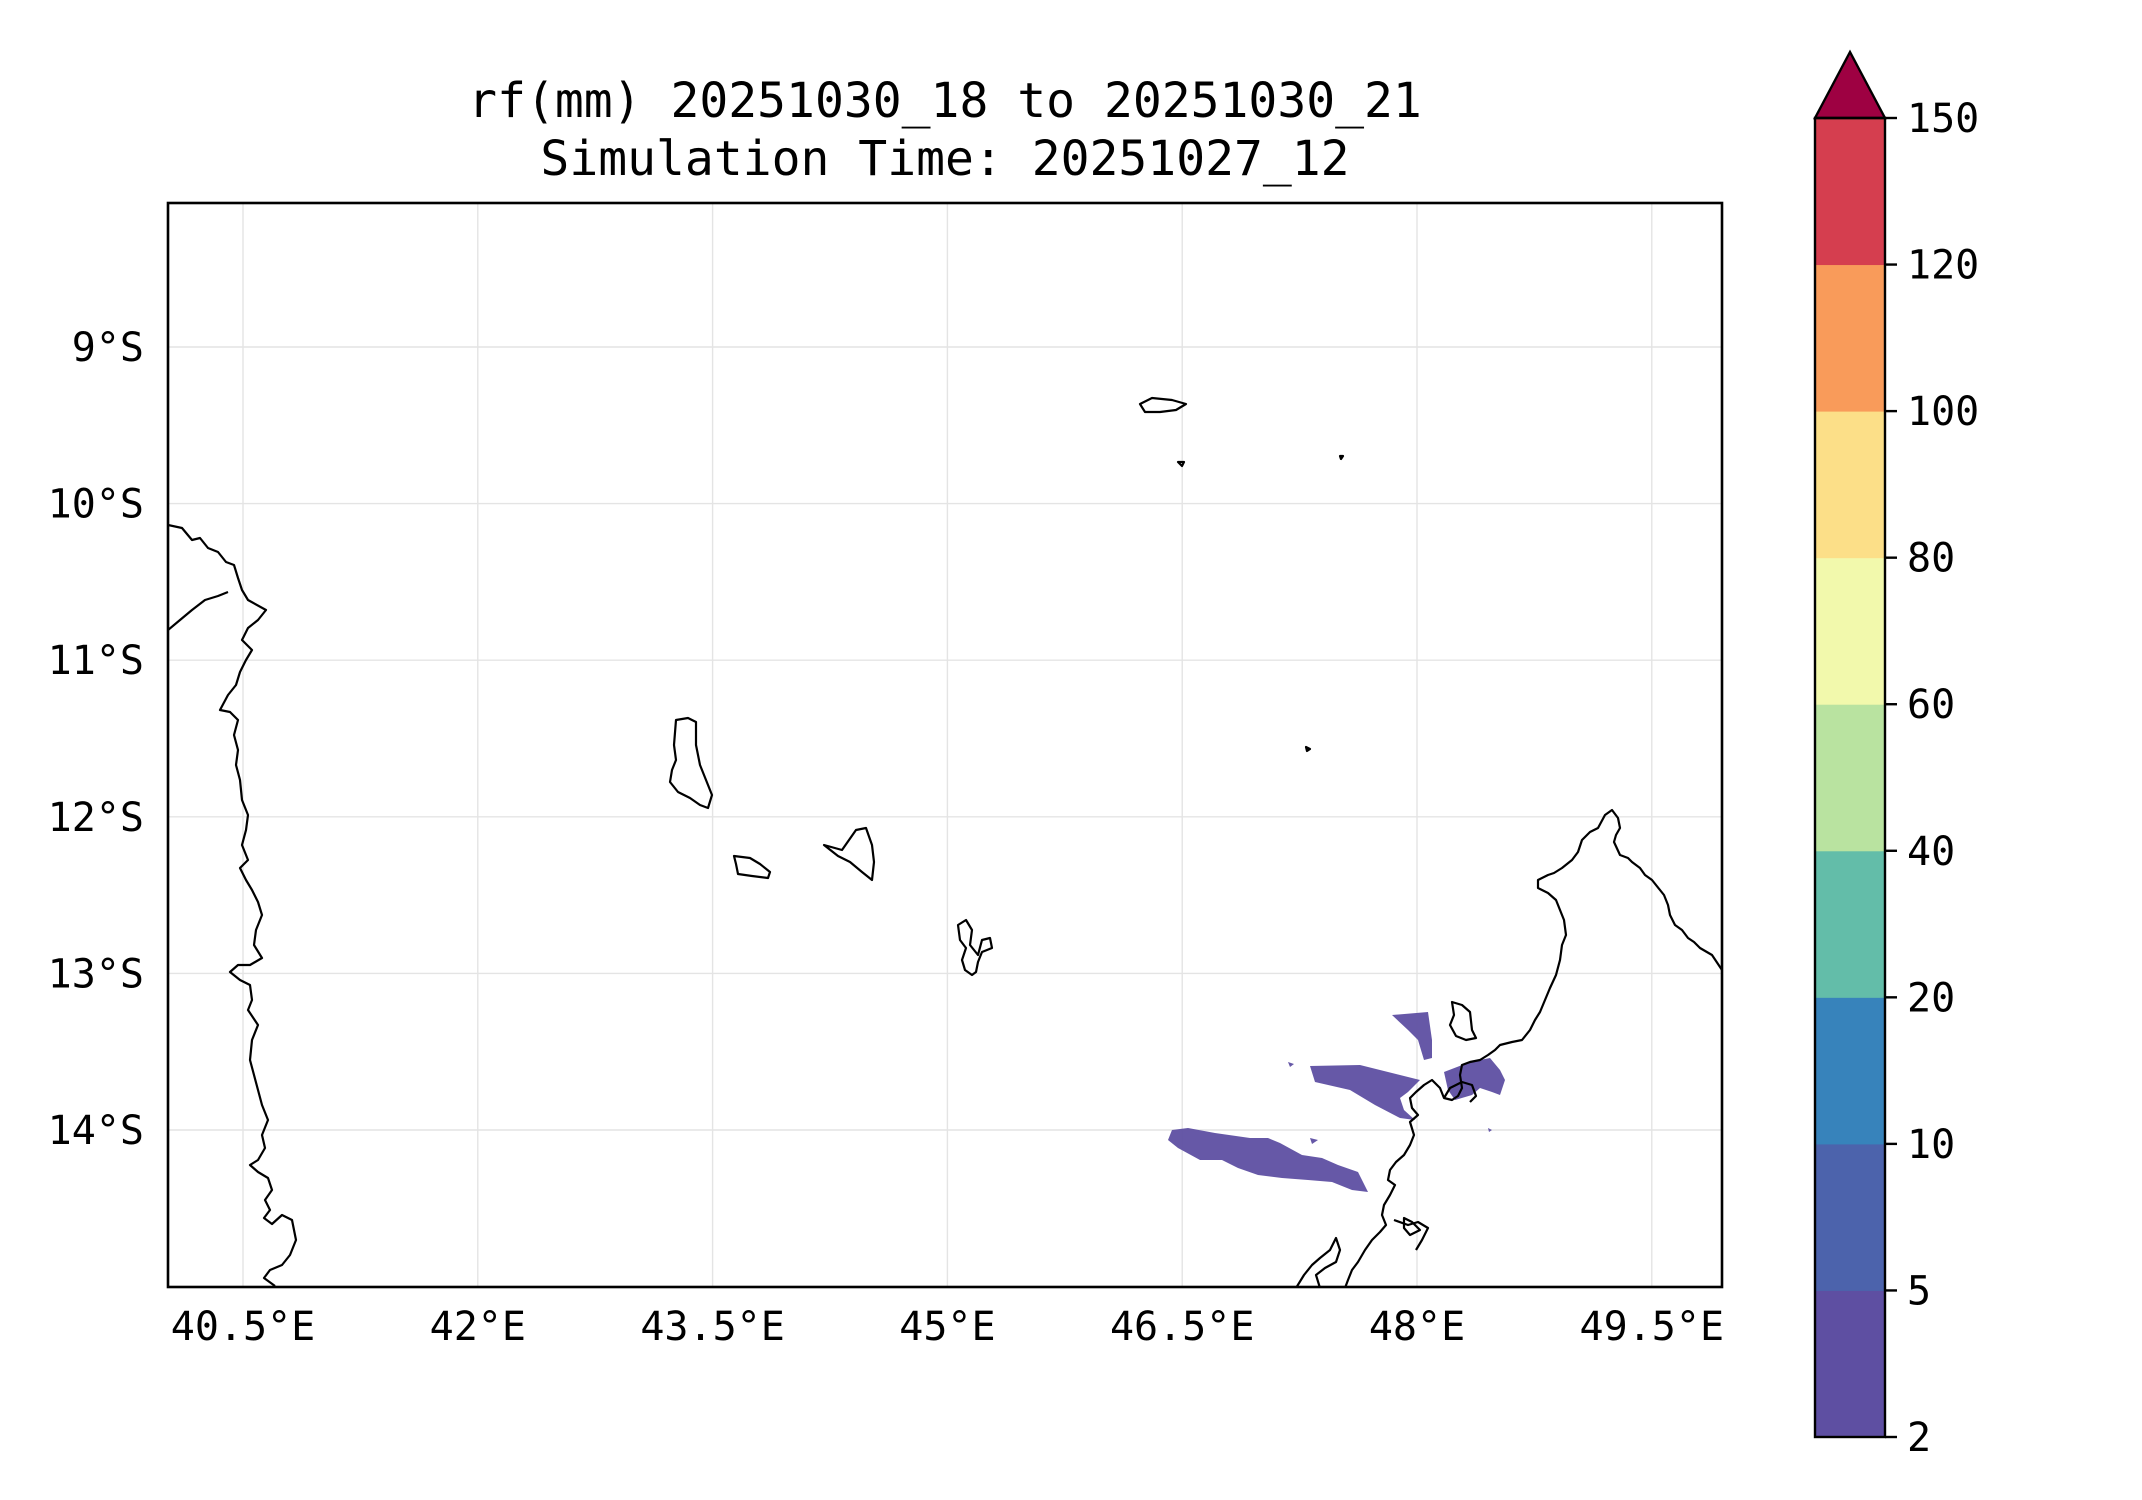 This screenshot has height=1500, width=2142. What do you see at coordinates (1943, 412) in the screenshot?
I see `colorbar-tick-label: 100` at bounding box center [1943, 412].